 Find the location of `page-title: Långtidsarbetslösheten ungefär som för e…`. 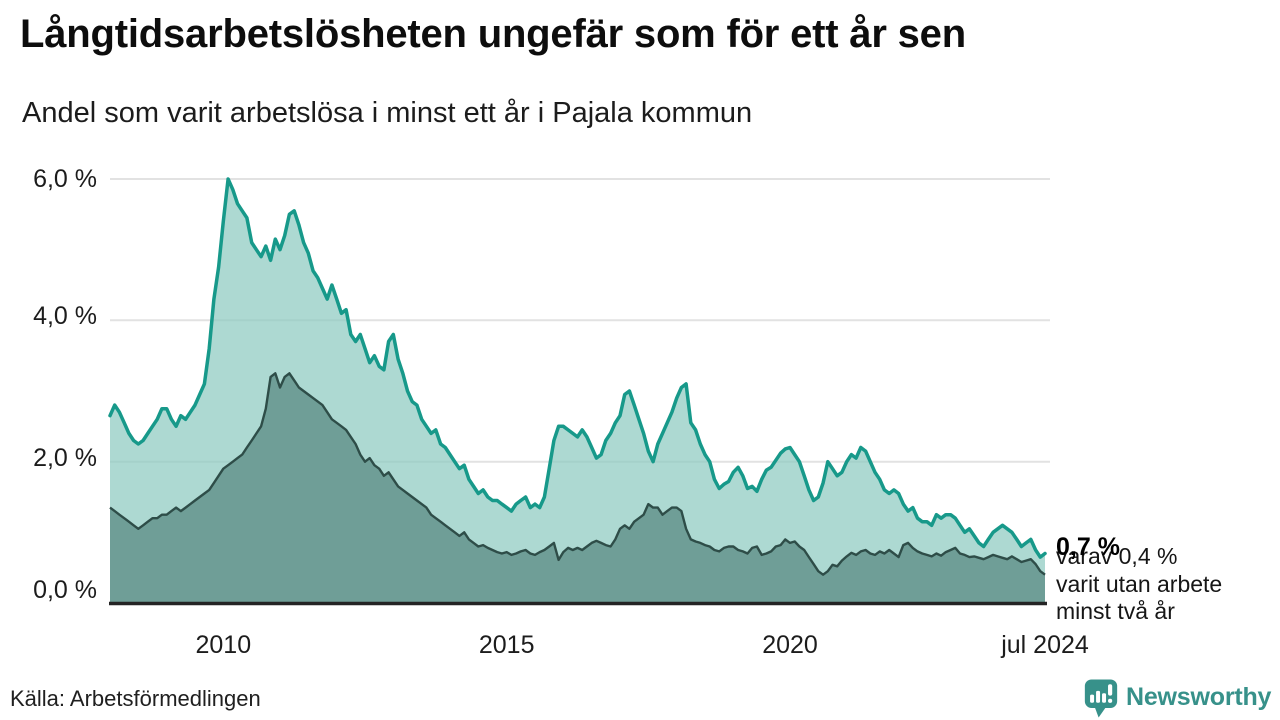

page-title: Långtidsarbetslösheten ungefär som för e… is located at coordinates (493, 34).